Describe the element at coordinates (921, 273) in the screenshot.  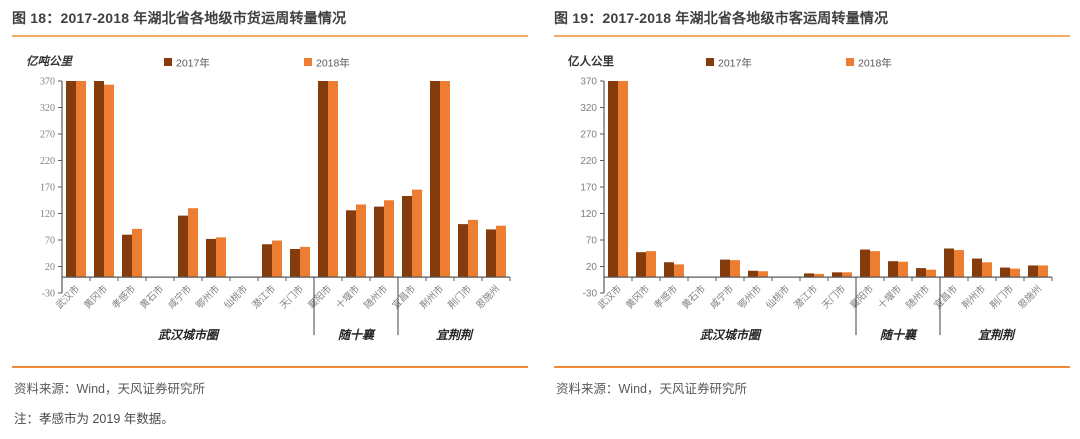
I see `bar-2017年-随州市` at that location.